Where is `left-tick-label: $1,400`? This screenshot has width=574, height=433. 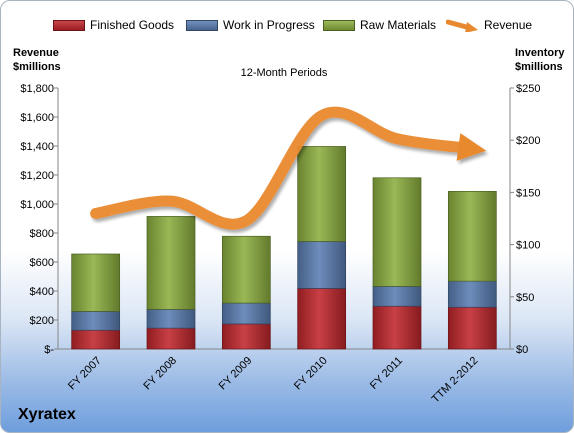
left-tick-label: $1,400 is located at coordinates (37, 147).